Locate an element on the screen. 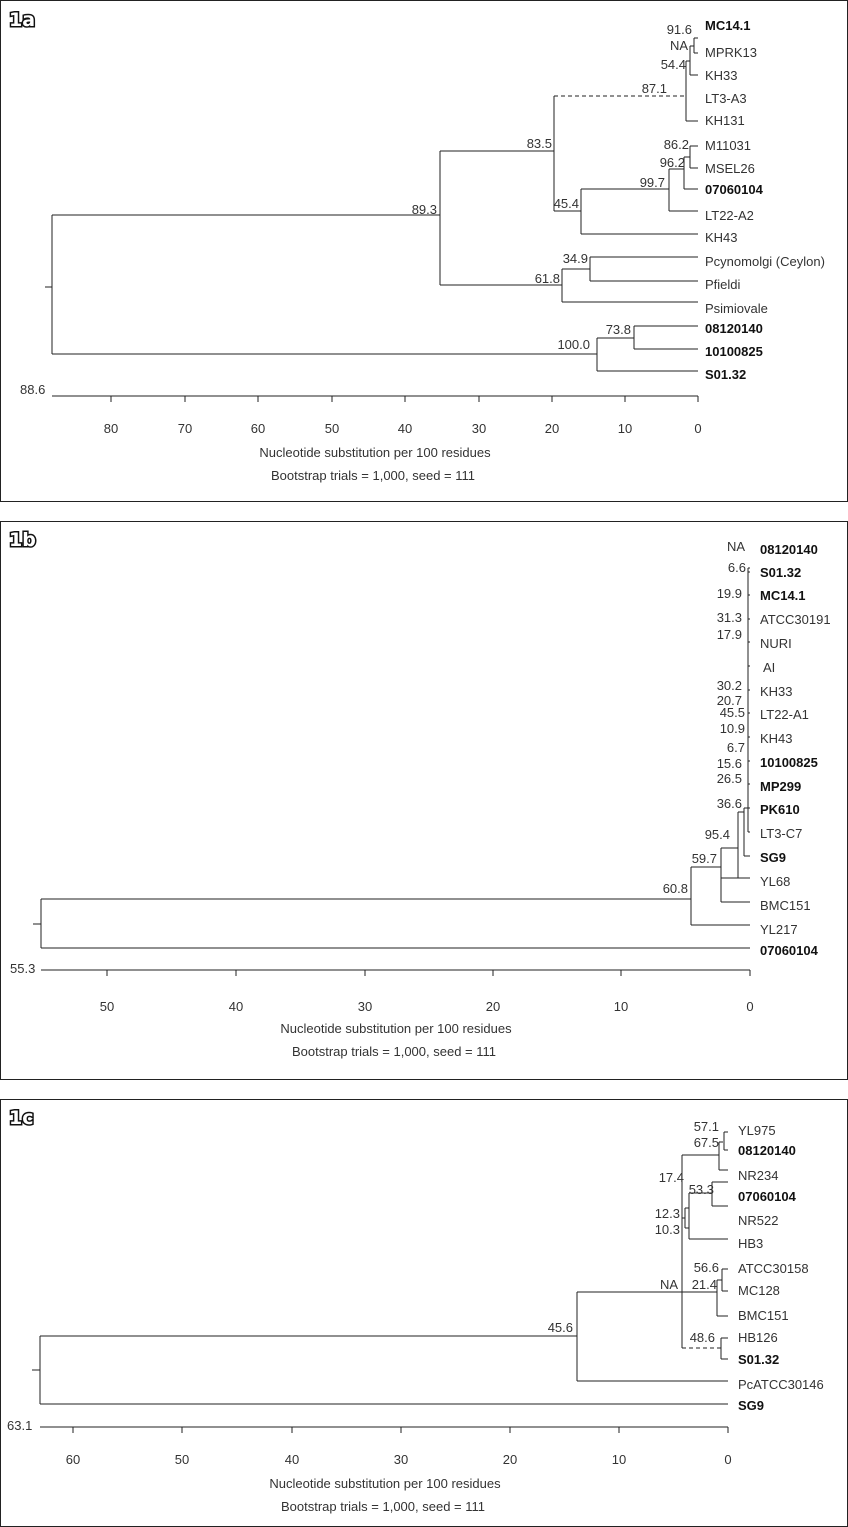 The image size is (848, 1527). node-label: 87.1 is located at coordinates (654, 88).